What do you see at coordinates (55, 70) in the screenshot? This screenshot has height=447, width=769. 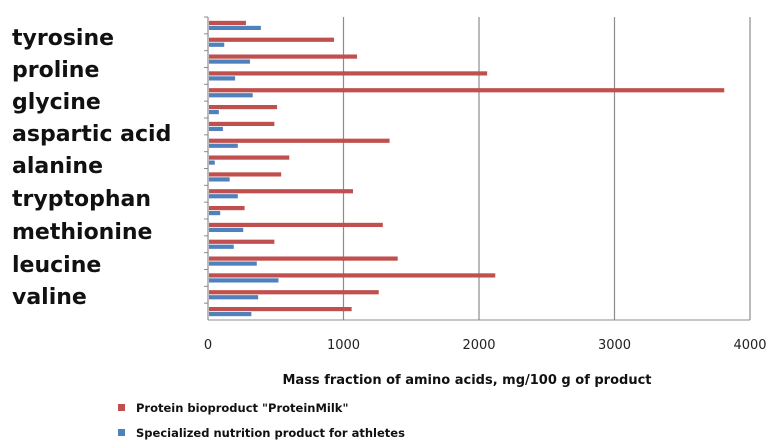 I see `category-label: proline` at bounding box center [55, 70].